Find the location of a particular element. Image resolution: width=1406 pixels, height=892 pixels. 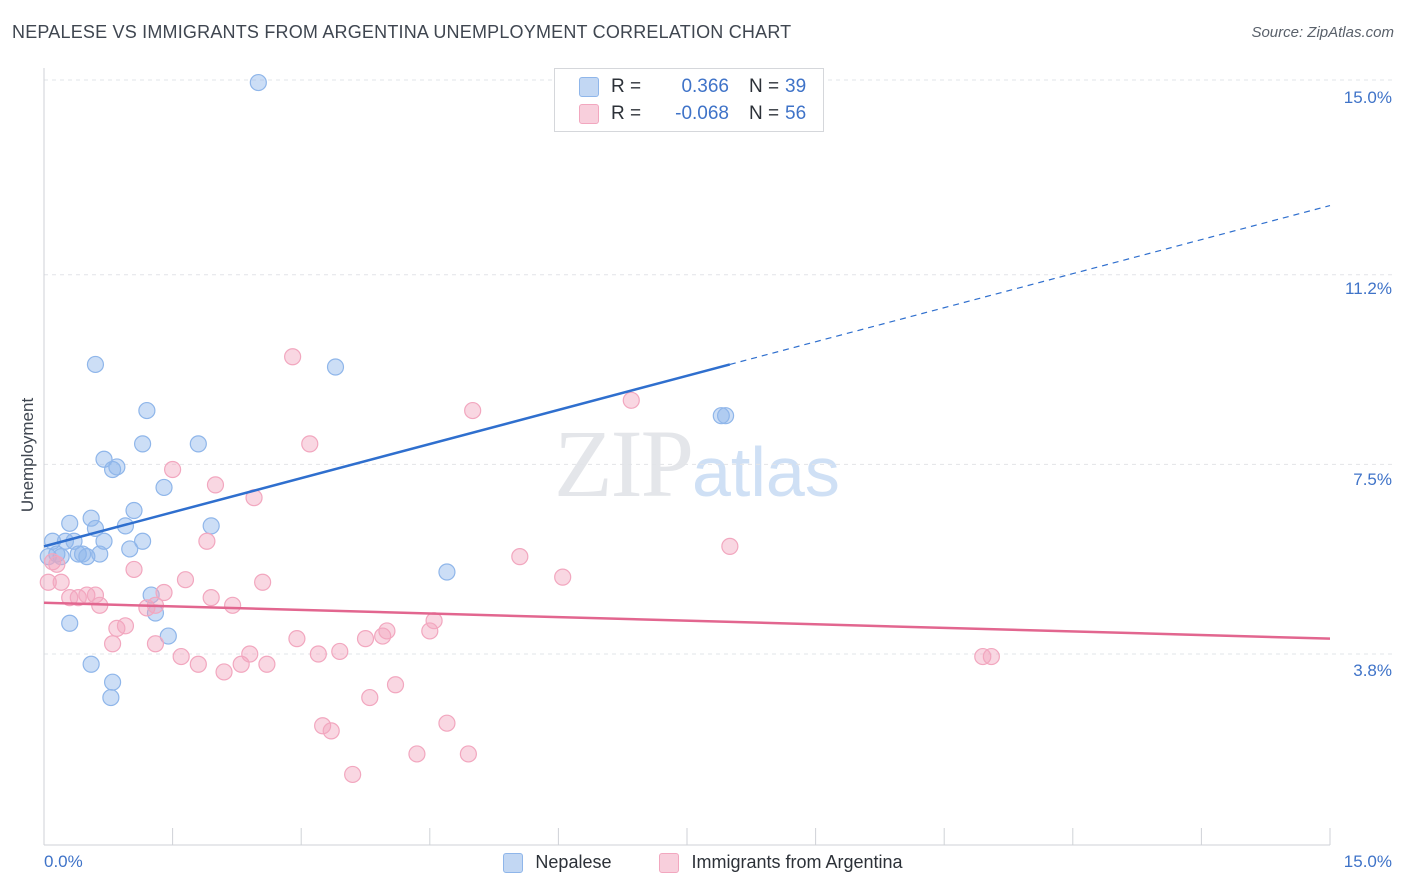

watermark-atlas: atlas is located at coordinates (766, 472).